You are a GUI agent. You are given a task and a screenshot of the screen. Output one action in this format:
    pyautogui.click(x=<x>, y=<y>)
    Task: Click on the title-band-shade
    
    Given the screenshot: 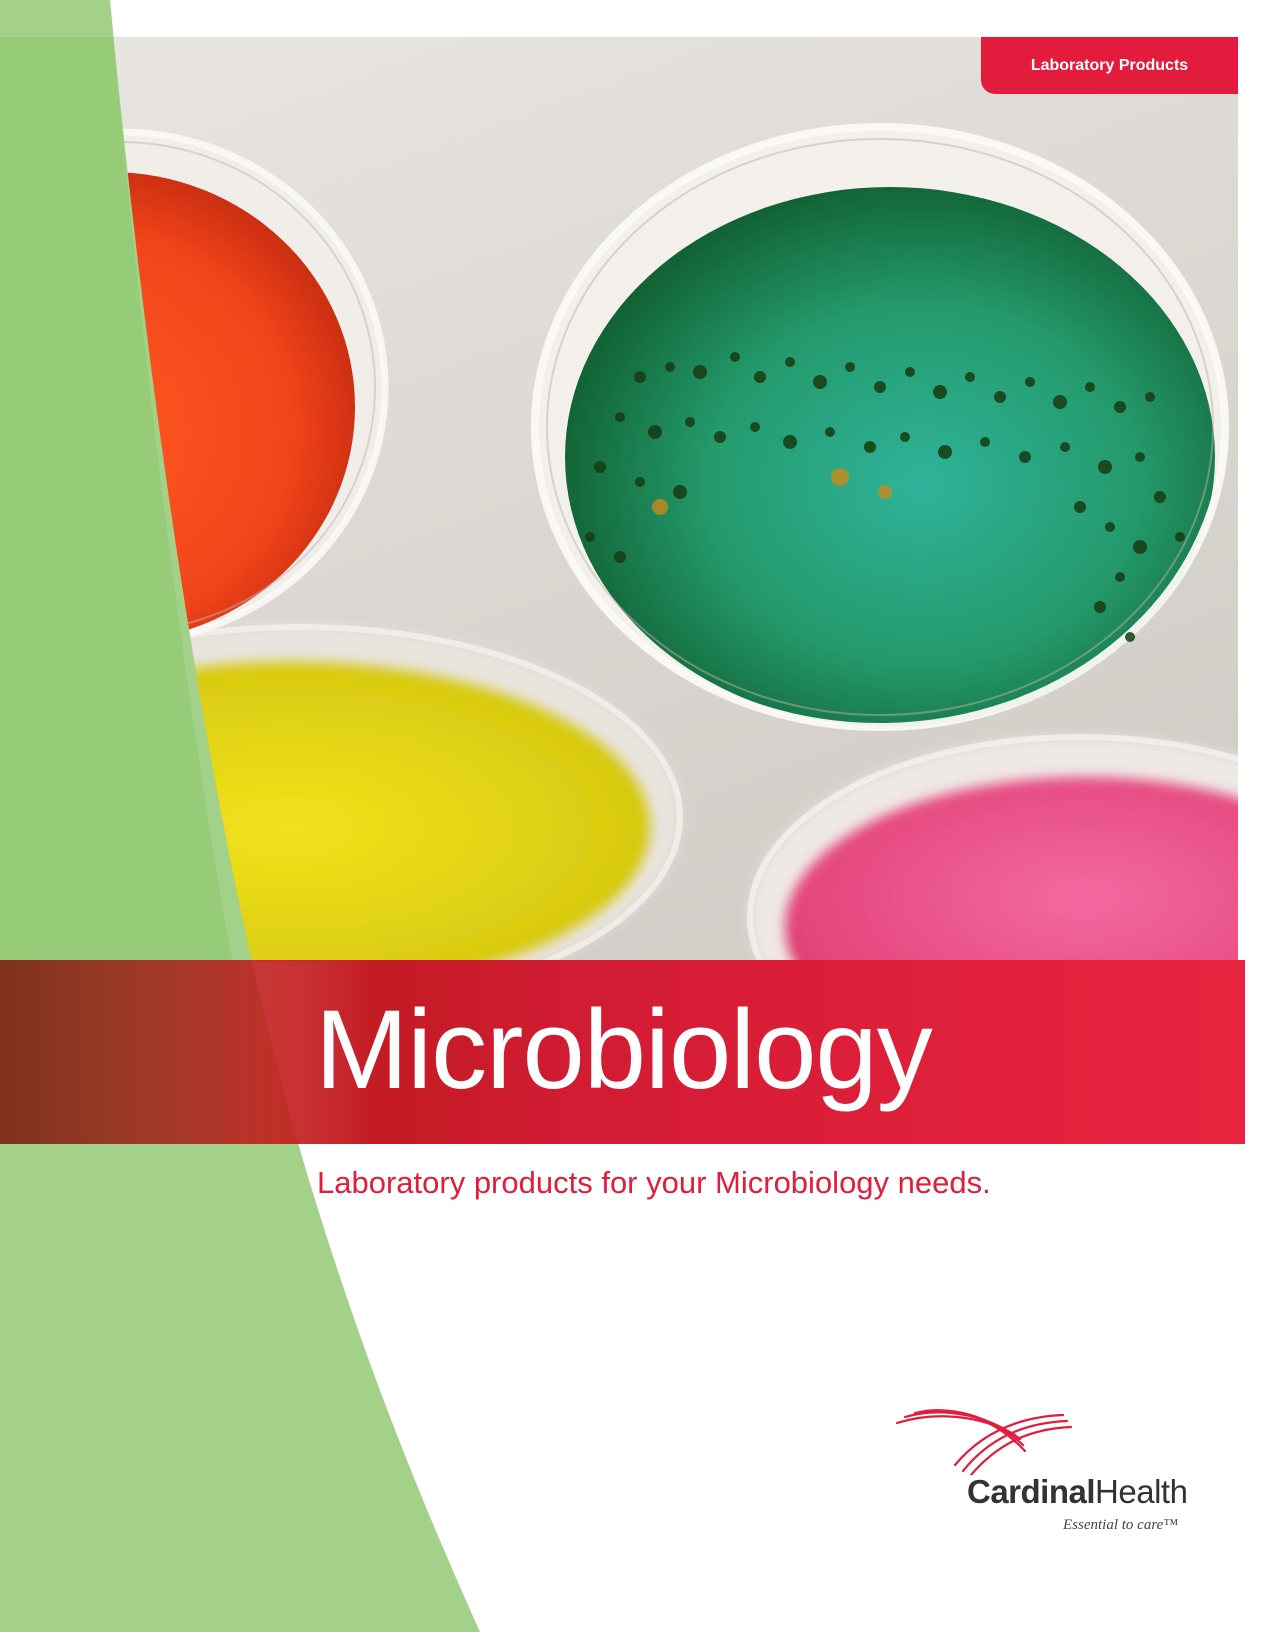 What is the action you would take?
    pyautogui.click(x=622, y=1052)
    